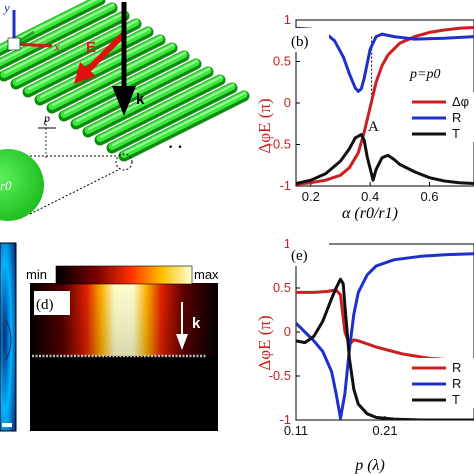 The image size is (474, 474). I want to click on axes-triad: y x, so click(31, 27).